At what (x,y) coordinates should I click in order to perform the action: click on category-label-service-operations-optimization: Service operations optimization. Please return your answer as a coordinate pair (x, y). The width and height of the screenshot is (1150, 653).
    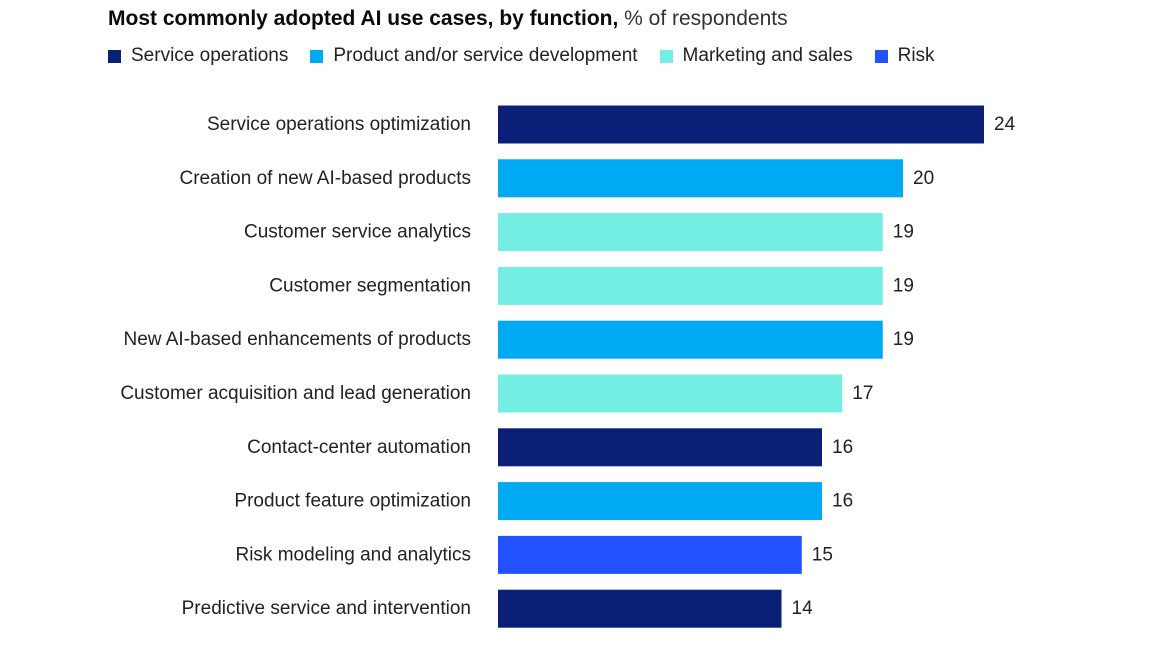
    Looking at the image, I should click on (339, 124).